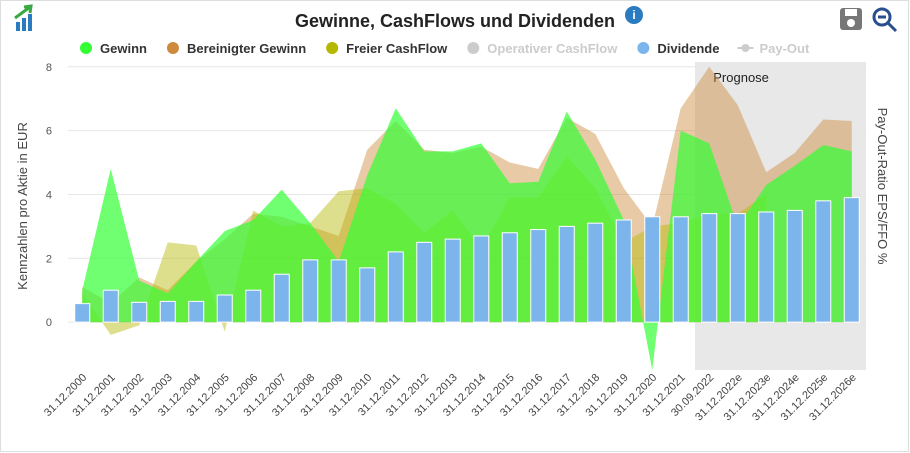 This screenshot has width=910, height=453. I want to click on y2-axis-label: Pay-Out-Ratio EPS/FFO %, so click(882, 186).